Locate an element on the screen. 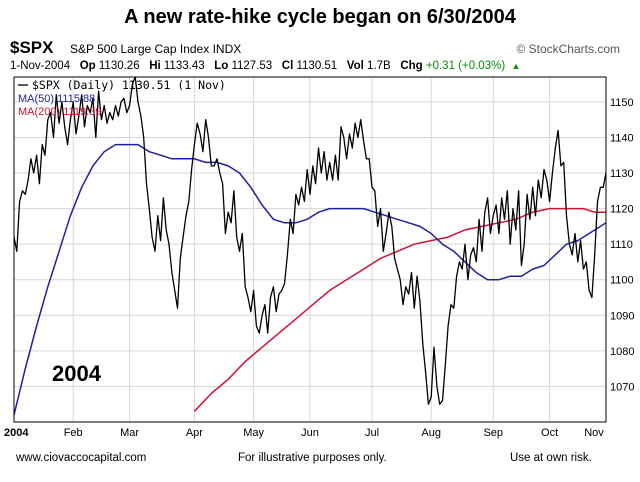  y-tick-label: 1110 is located at coordinates (621, 245).